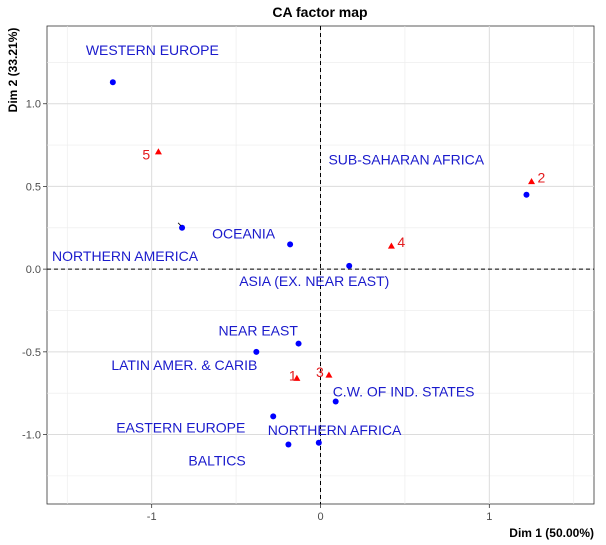  What do you see at coordinates (33, 270) in the screenshot?
I see `y-tick-label: 0.0` at bounding box center [33, 270].